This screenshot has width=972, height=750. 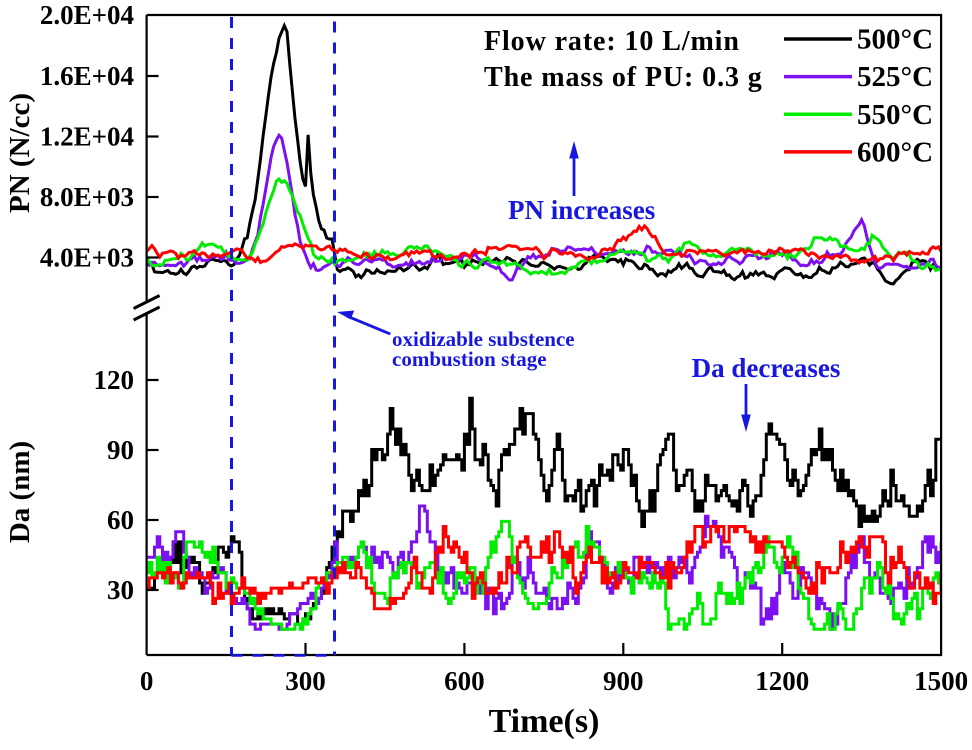 What do you see at coordinates (766, 368) in the screenshot?
I see `svg-text: Da decreases` at bounding box center [766, 368].